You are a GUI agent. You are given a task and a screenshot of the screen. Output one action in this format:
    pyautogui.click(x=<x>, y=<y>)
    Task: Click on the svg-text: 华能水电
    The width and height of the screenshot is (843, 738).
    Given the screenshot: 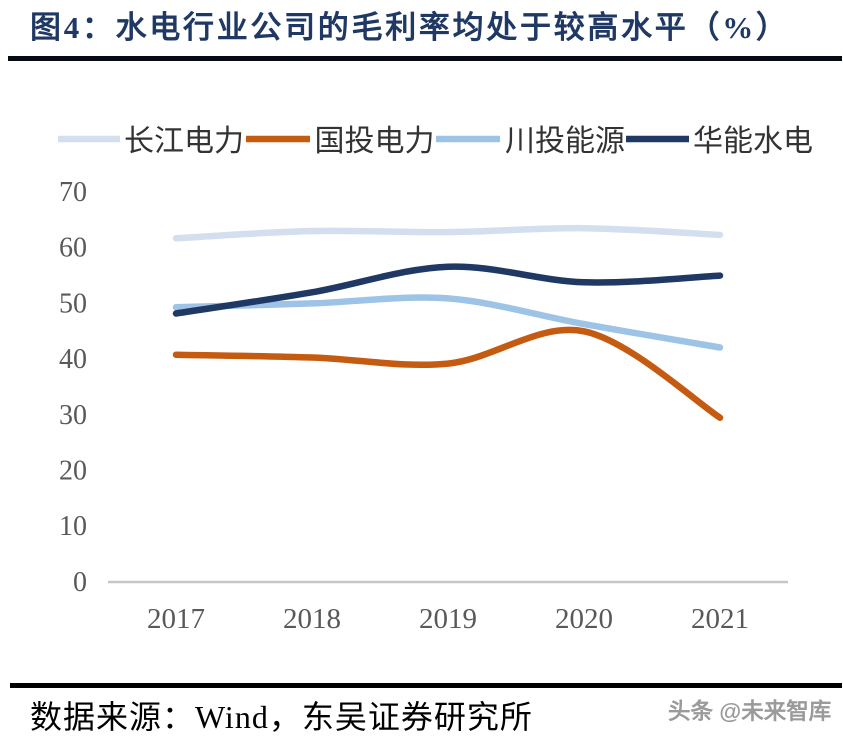 What is the action you would take?
    pyautogui.click(x=753, y=141)
    